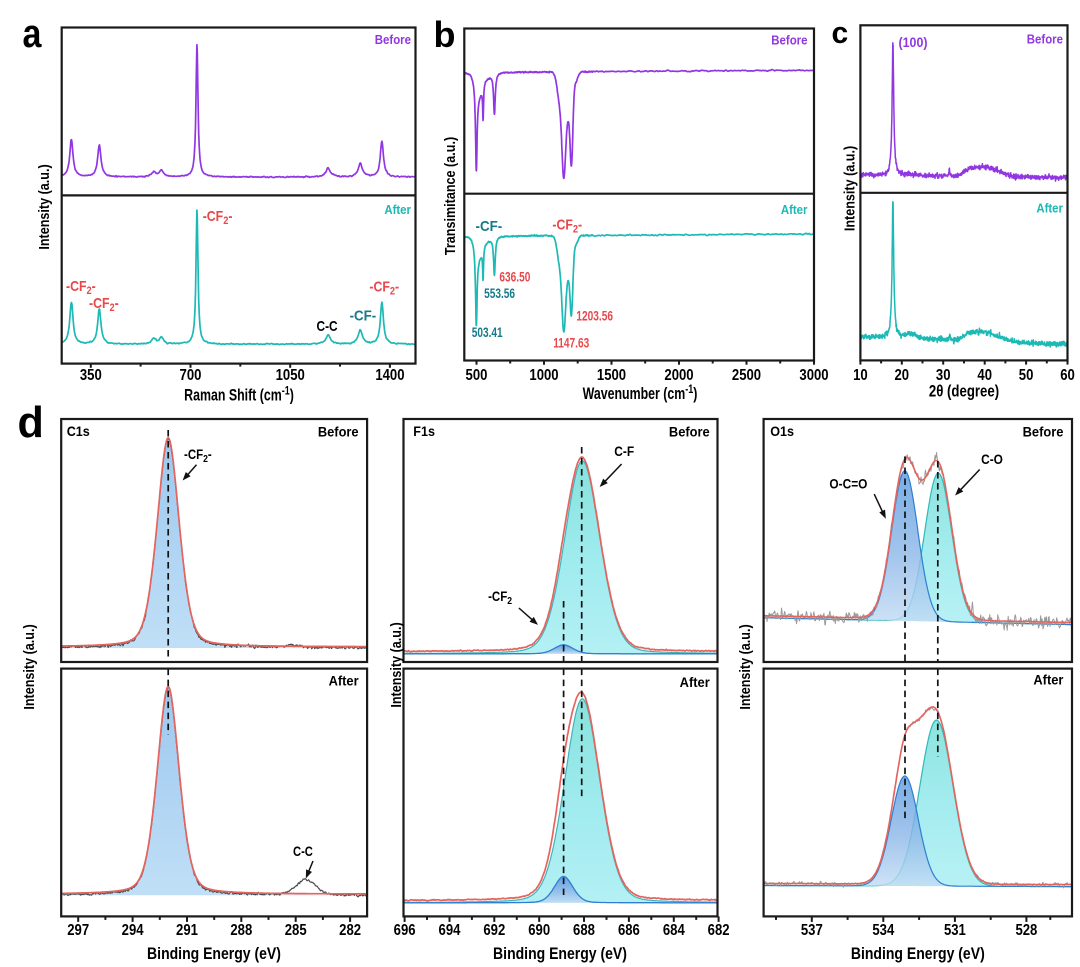 Image resolution: width=1080 pixels, height=967 pixels. I want to click on svg-text: 503.41, so click(487, 333).